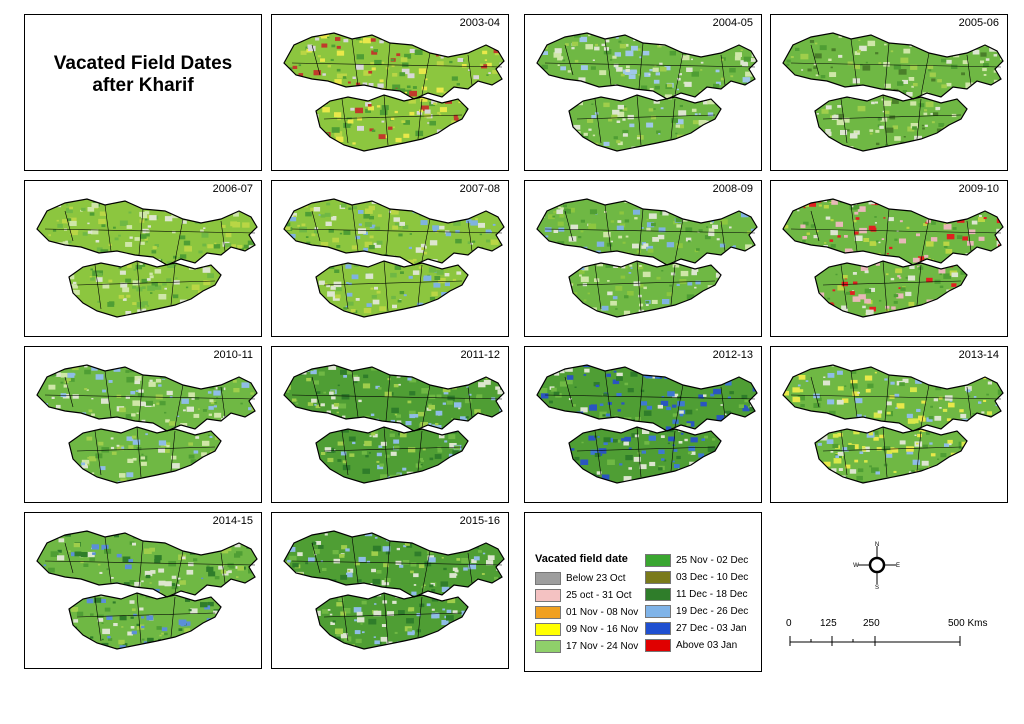 The height and width of the screenshot is (724, 1024). What do you see at coordinates (877, 587) in the screenshot?
I see `compass-s: S` at bounding box center [877, 587].